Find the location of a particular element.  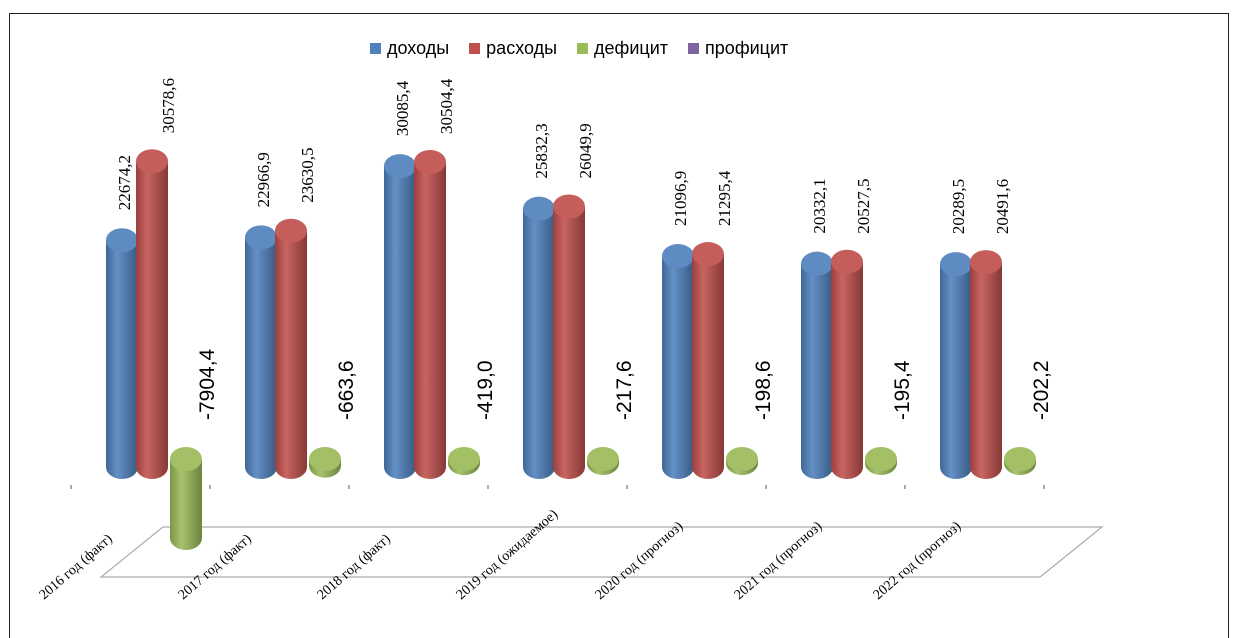

x-tick-label-3: 2019 год (ожидаемое) is located at coordinates (507, 555).